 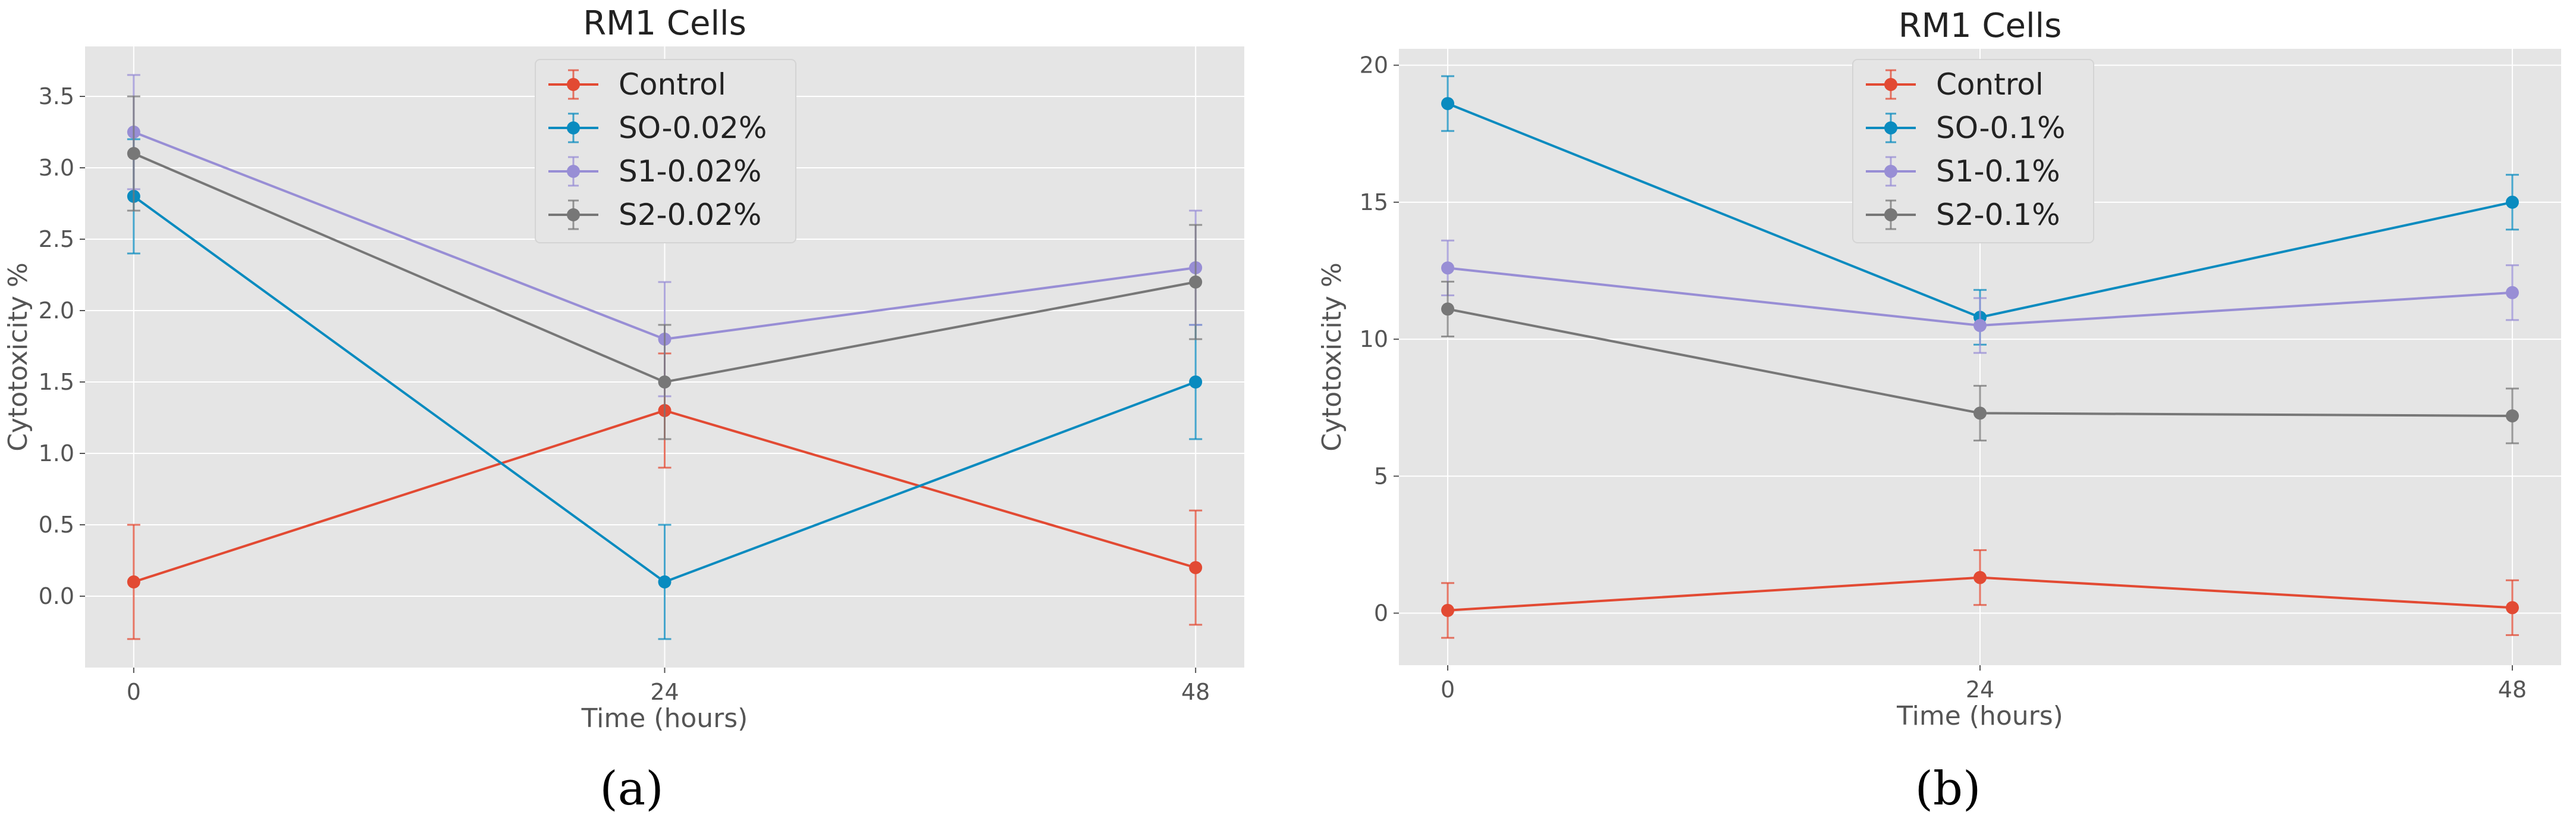 I want to click on series-control, so click(x=1980, y=594).